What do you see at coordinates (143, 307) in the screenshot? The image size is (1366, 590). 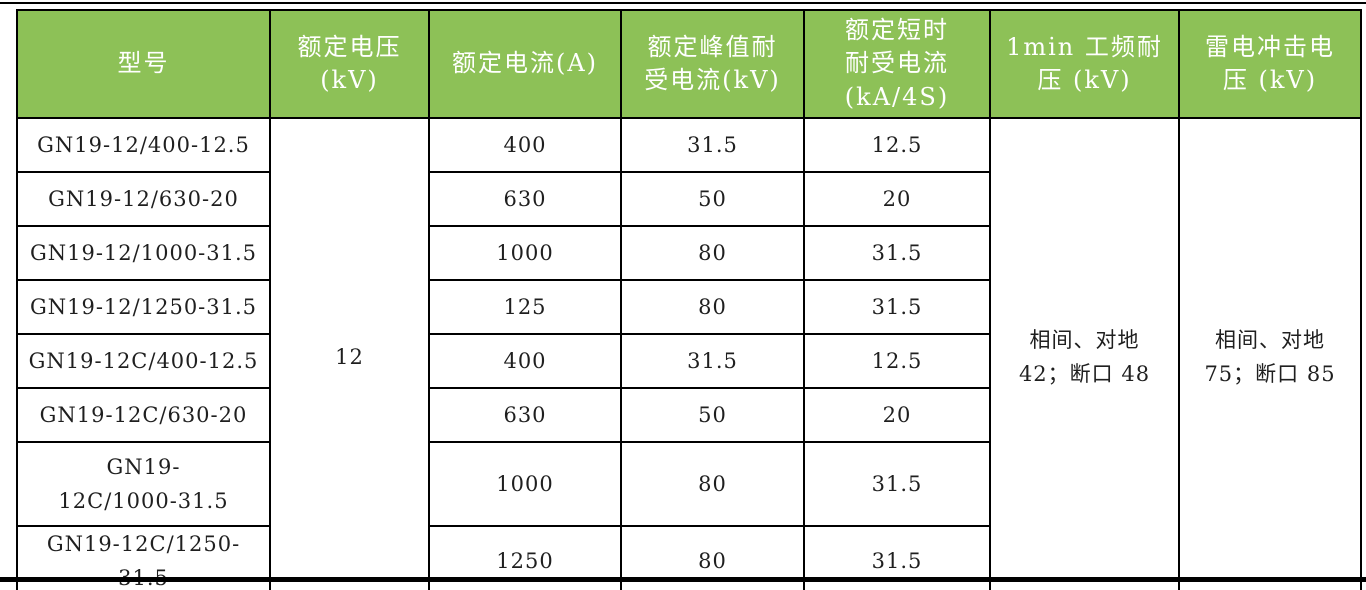 I see `cell-model: GN19-12/1250-31.5` at bounding box center [143, 307].